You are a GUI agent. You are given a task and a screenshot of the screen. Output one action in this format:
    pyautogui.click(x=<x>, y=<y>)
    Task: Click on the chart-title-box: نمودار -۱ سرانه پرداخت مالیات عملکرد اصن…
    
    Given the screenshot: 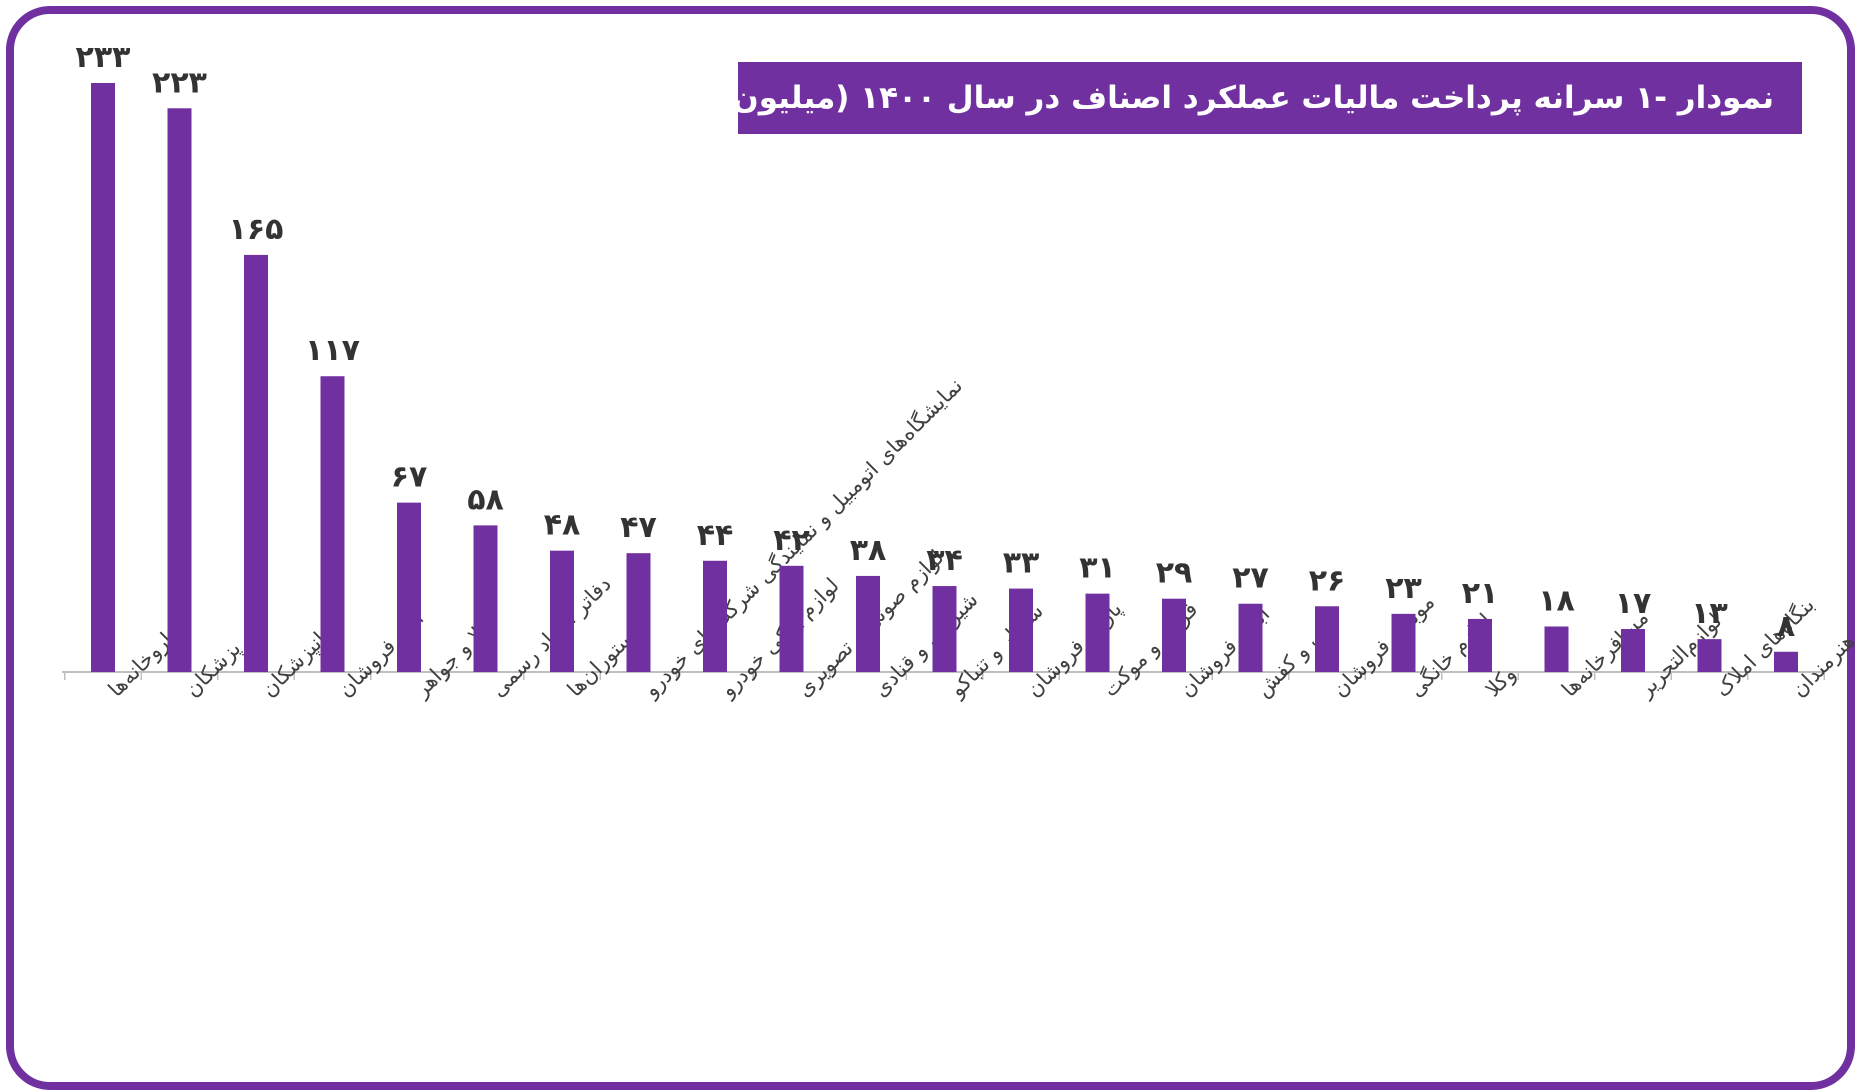 What is the action you would take?
    pyautogui.click(x=1220, y=98)
    